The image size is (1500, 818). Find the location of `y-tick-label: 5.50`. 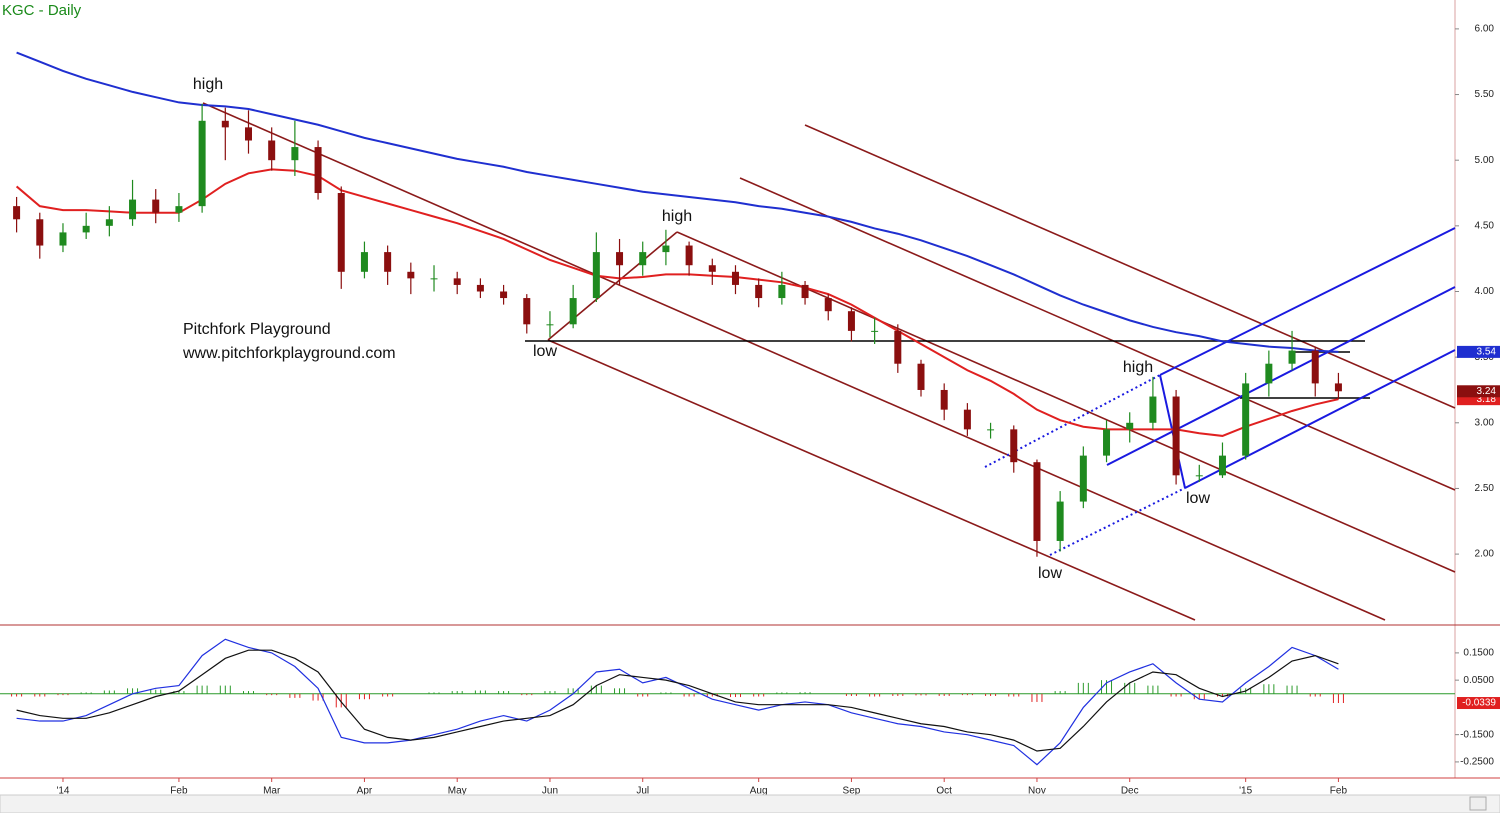

y-tick-label: 5.50 is located at coordinates (1485, 94).